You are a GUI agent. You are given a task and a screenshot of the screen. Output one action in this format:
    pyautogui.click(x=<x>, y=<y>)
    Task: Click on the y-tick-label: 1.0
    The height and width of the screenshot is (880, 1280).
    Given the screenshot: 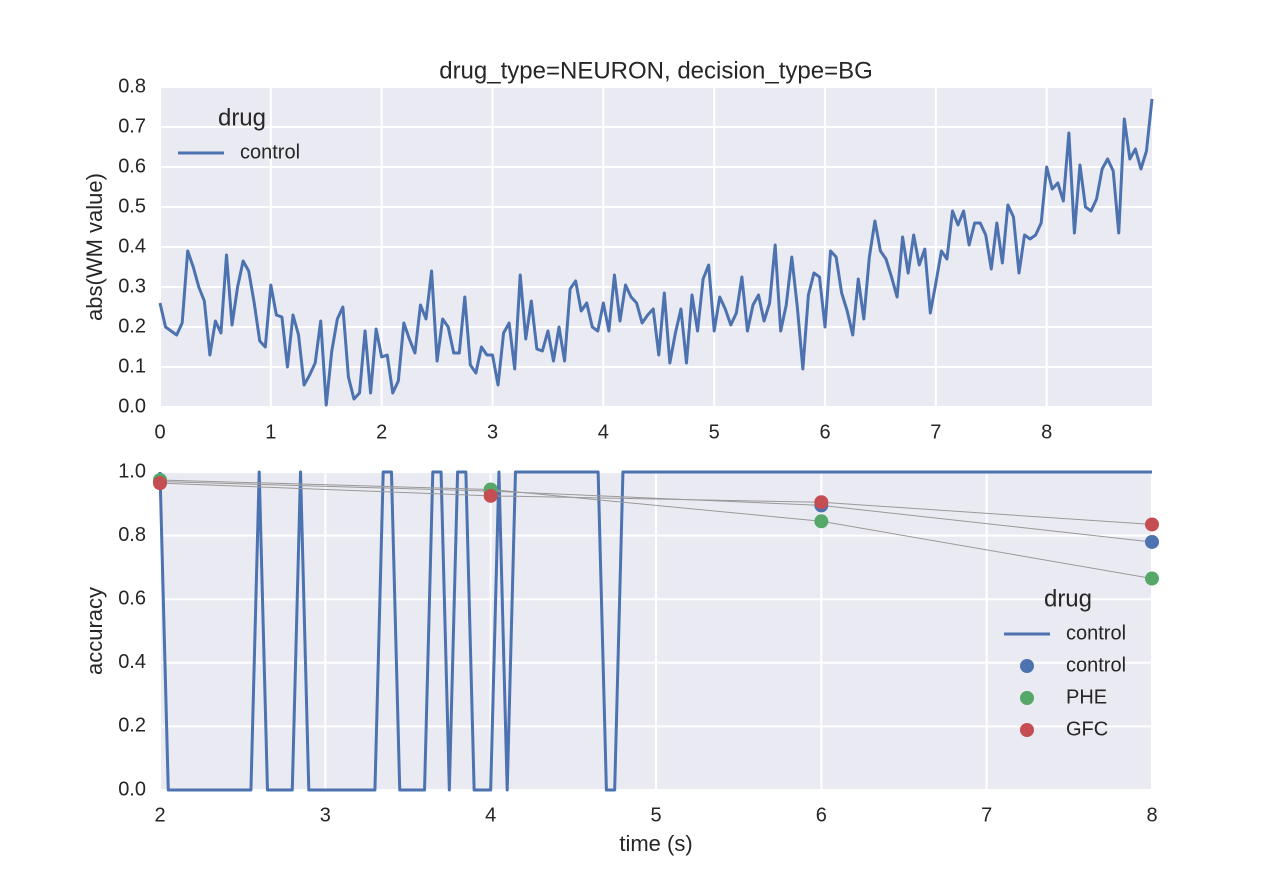 What is the action you would take?
    pyautogui.click(x=132, y=471)
    